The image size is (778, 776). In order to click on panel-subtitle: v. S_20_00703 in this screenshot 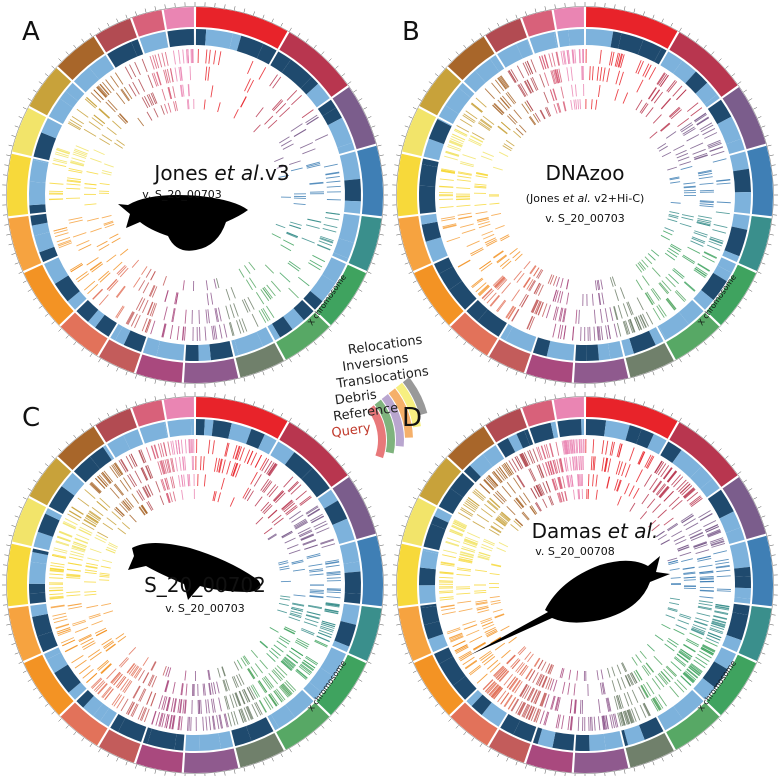, I will do `click(205, 608)`.